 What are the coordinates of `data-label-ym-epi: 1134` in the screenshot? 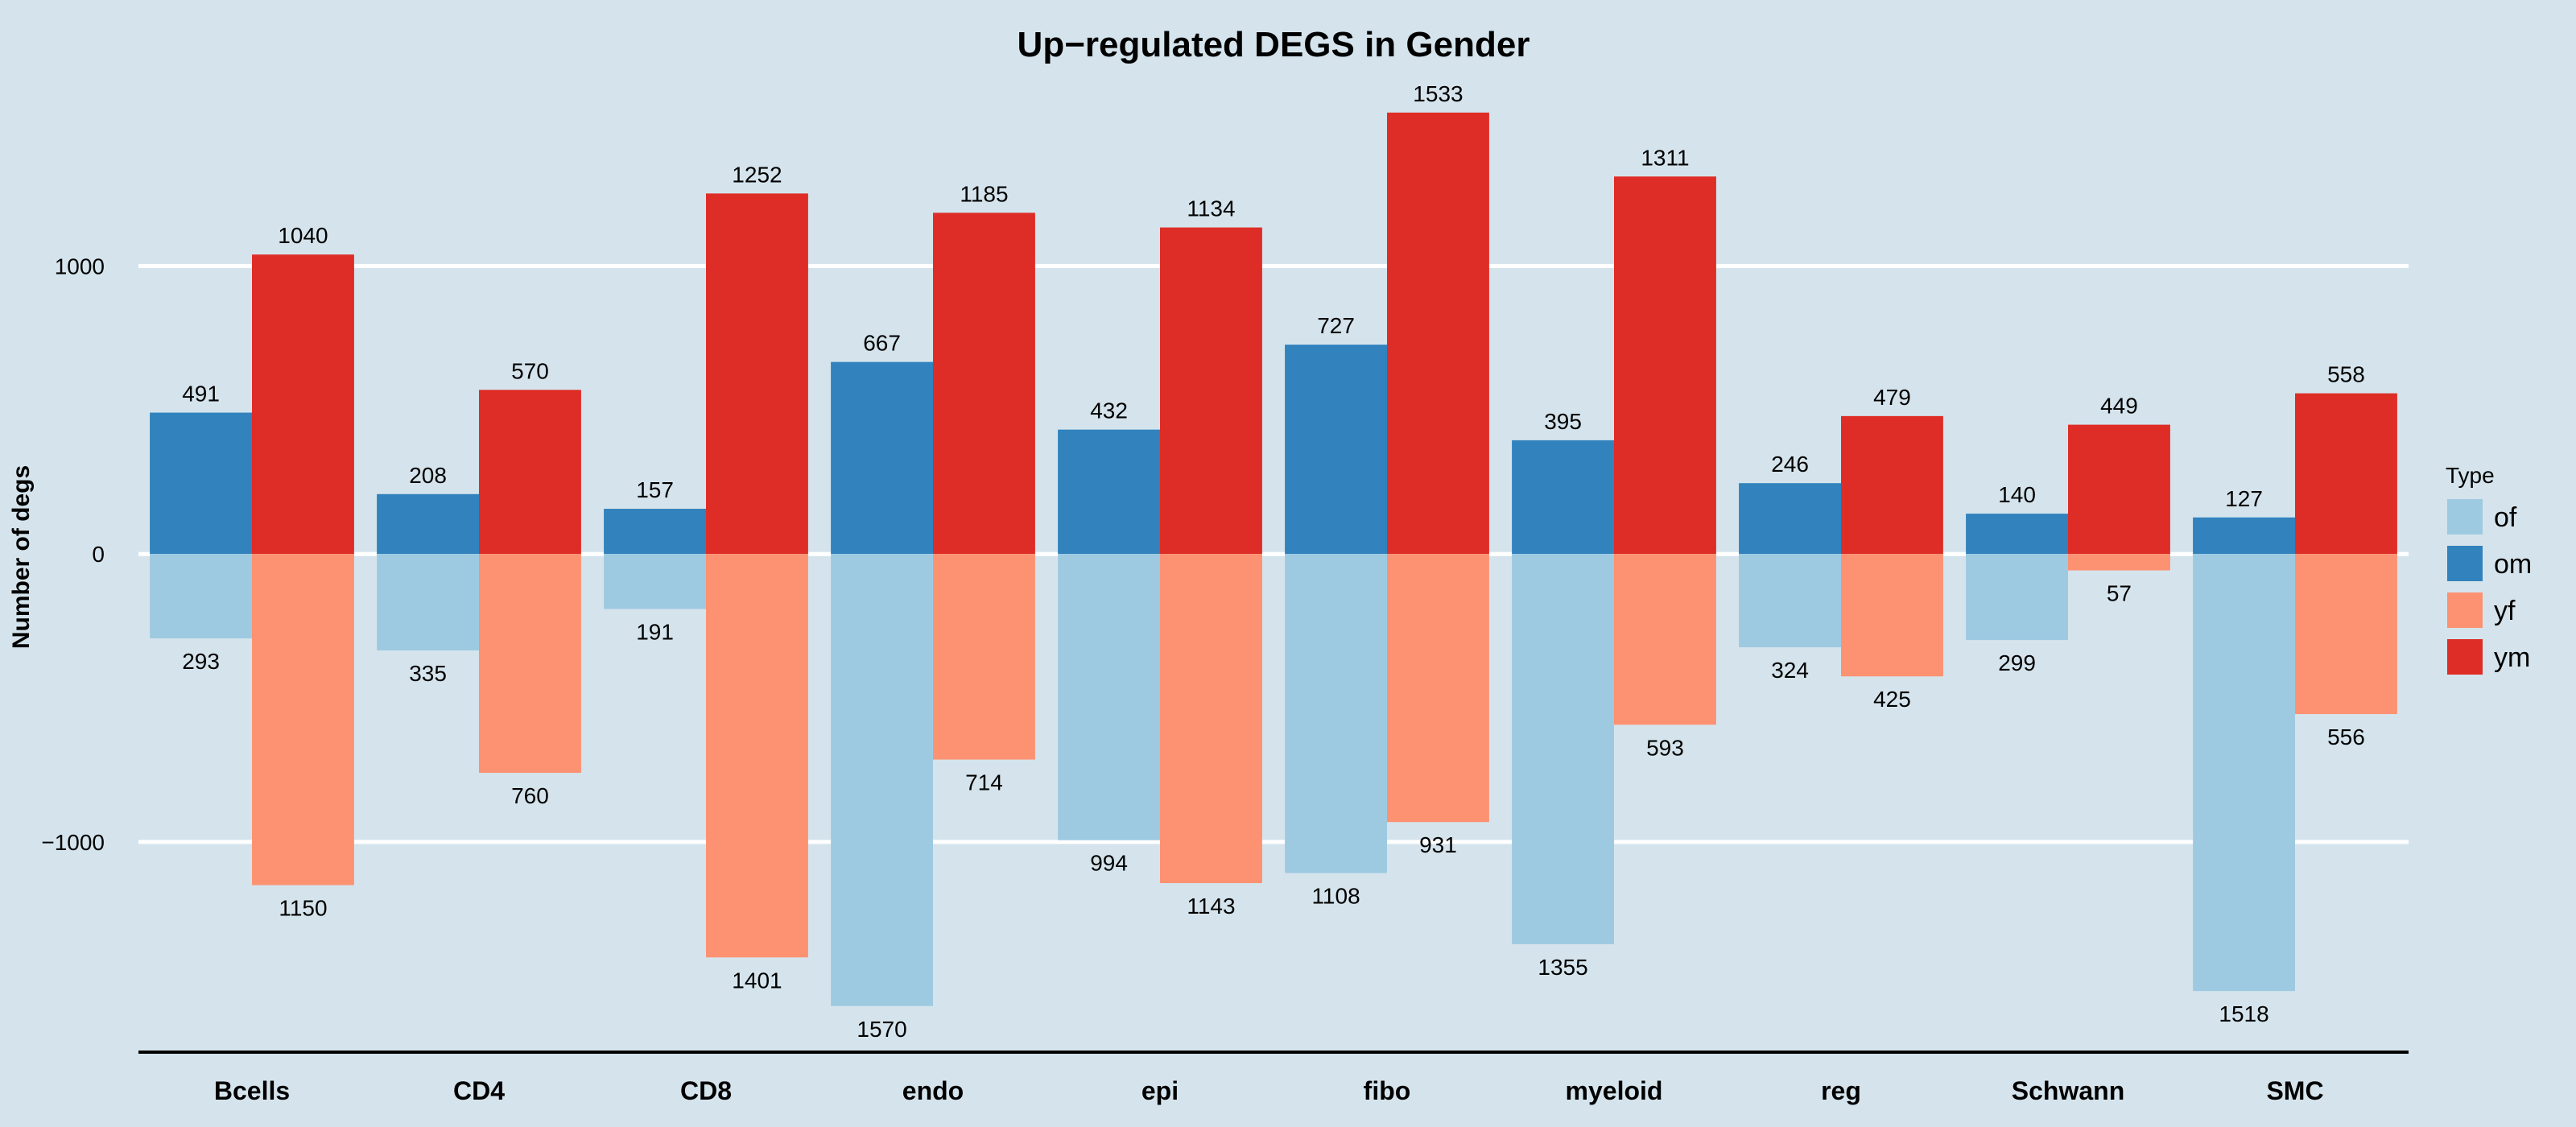 It's located at (1211, 208).